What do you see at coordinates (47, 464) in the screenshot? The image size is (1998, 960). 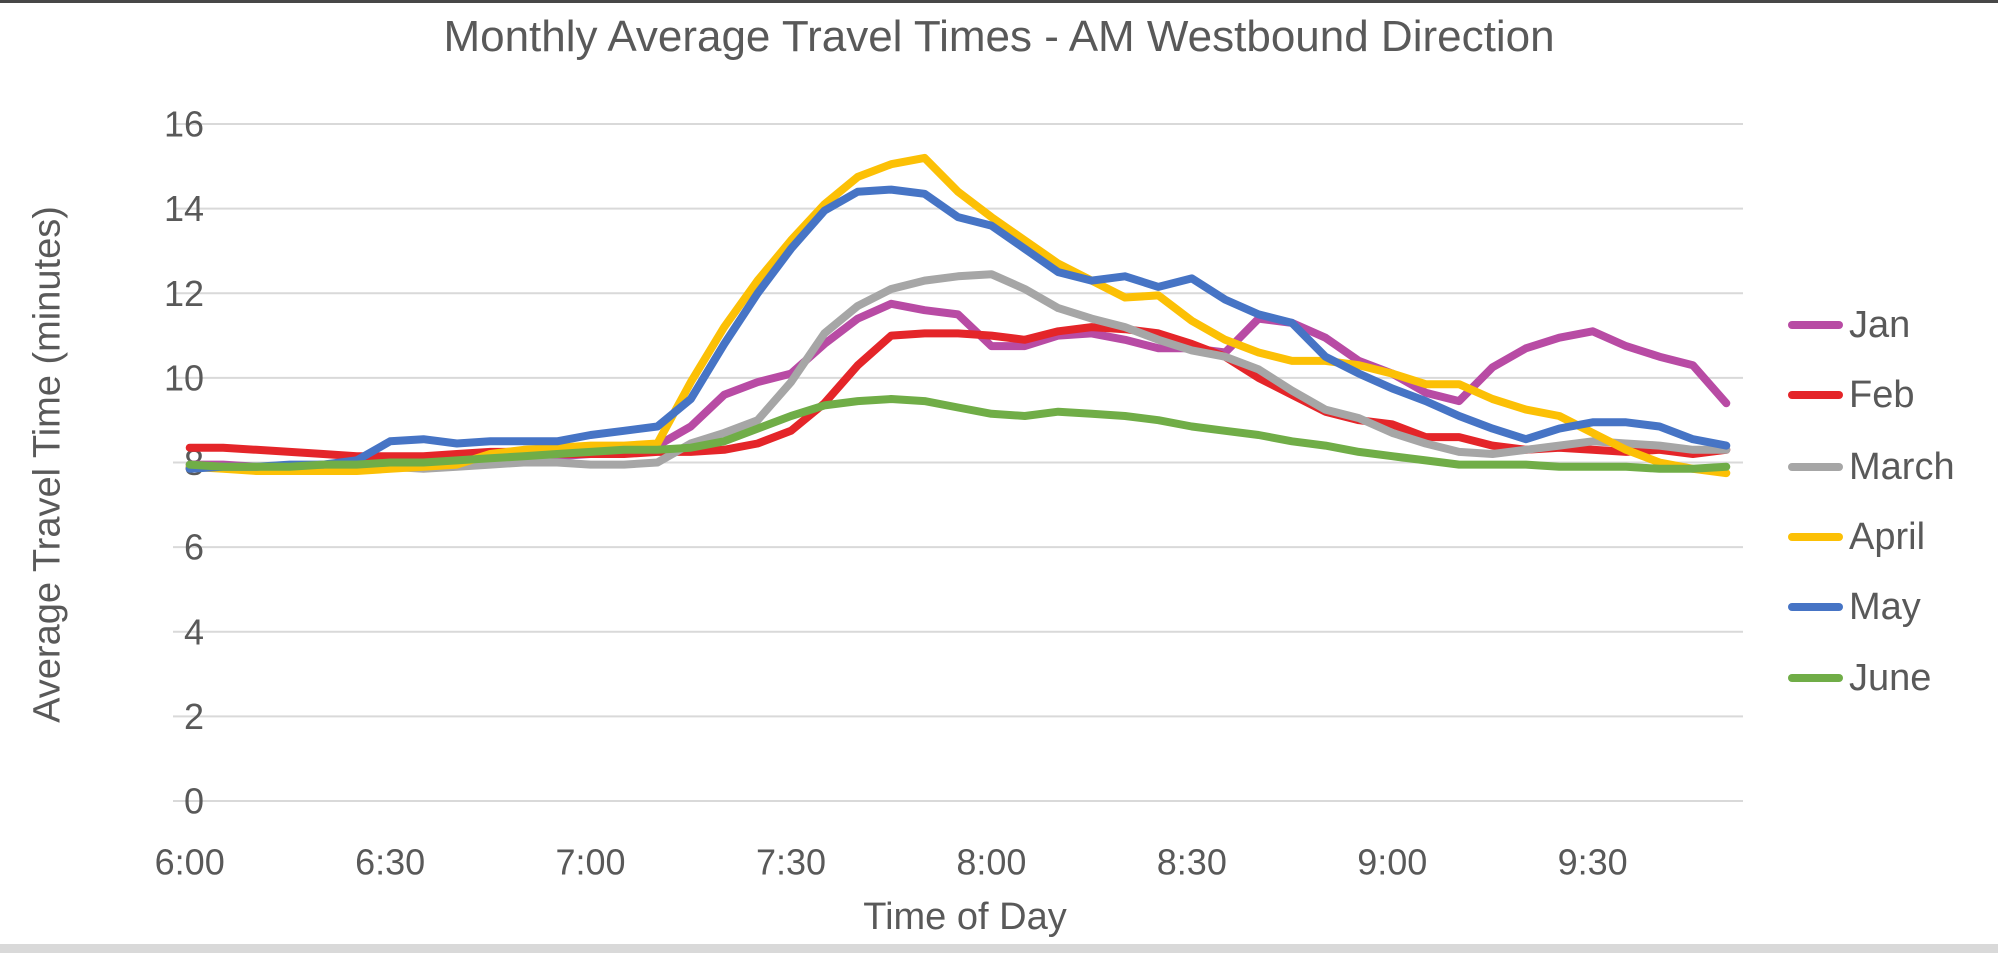 I see `y-axis-title: Average Travel Time (minutes)` at bounding box center [47, 464].